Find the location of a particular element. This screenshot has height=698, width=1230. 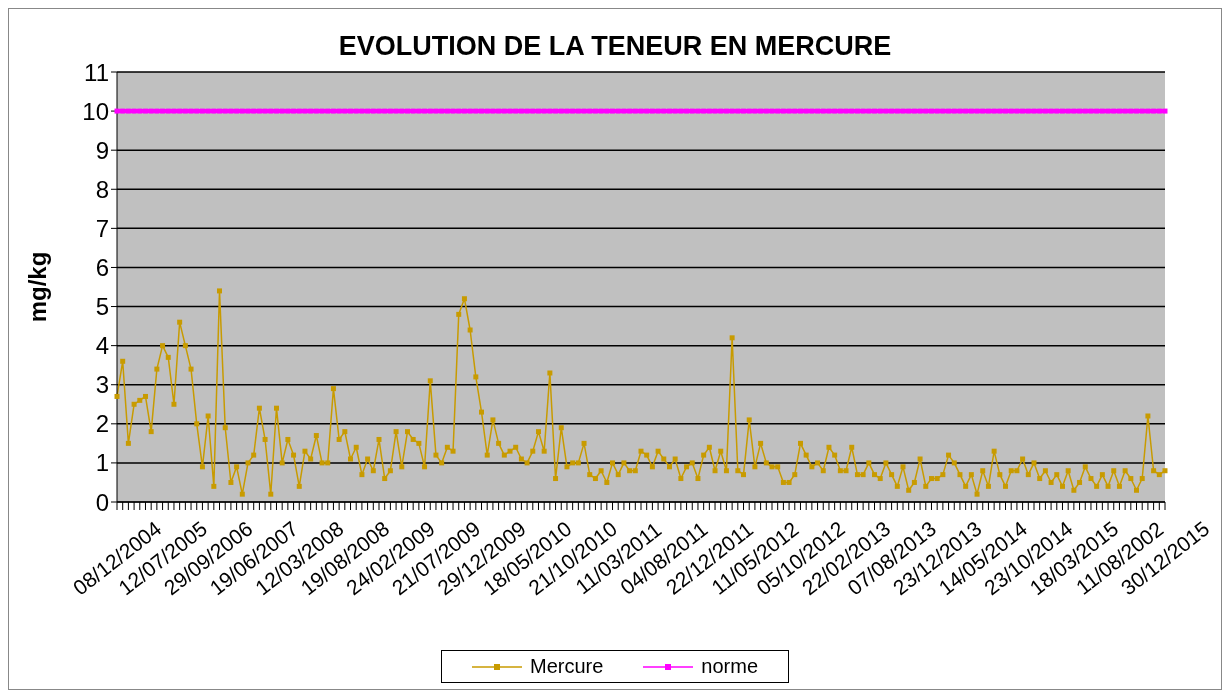

y-axis-title: mg/kg is located at coordinates (37, 287).